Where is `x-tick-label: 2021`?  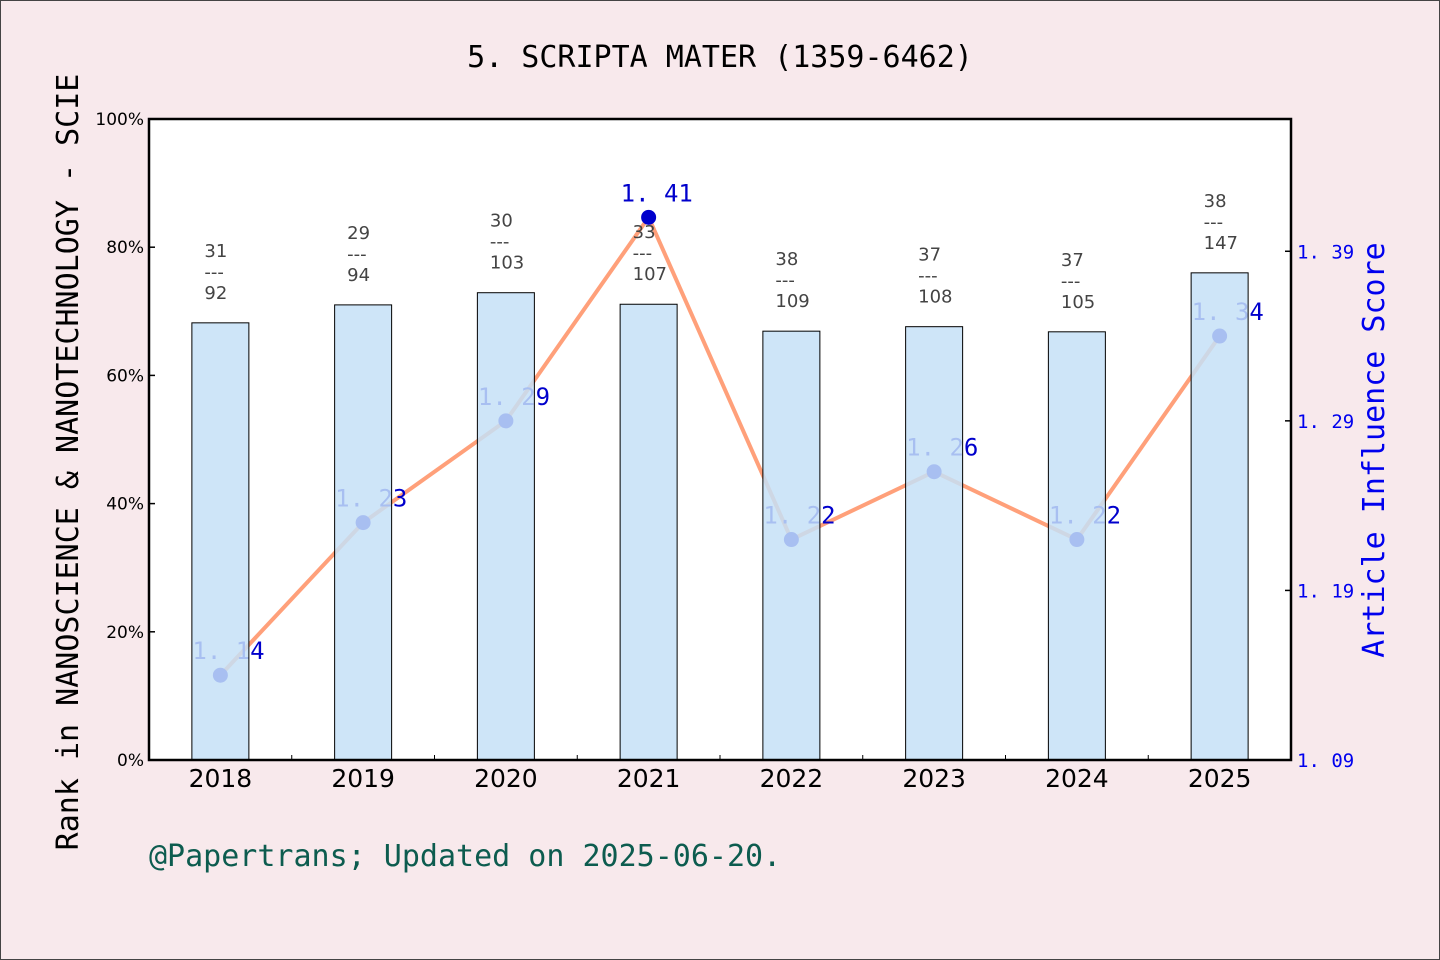
x-tick-label: 2021 is located at coordinates (649, 778).